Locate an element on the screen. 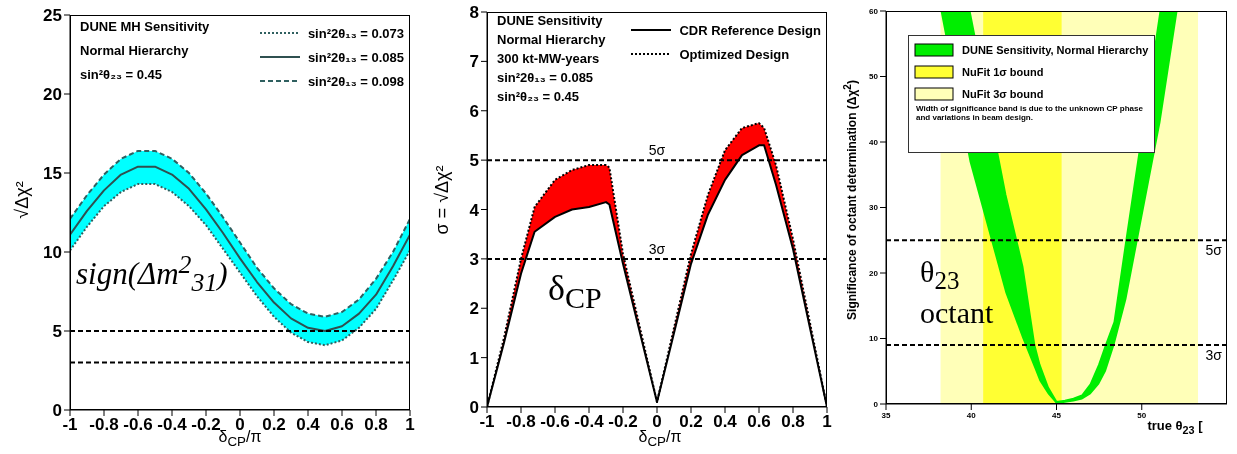 The height and width of the screenshot is (454, 1237). annotation: sign(Δm$^{2}$$_{31}$) is located at coordinates (152, 274).